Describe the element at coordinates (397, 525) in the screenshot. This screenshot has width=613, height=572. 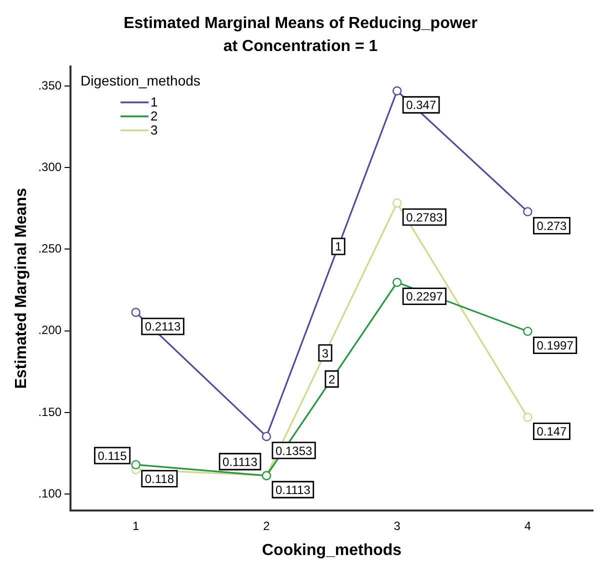
I see `x-tick-label: 3` at that location.